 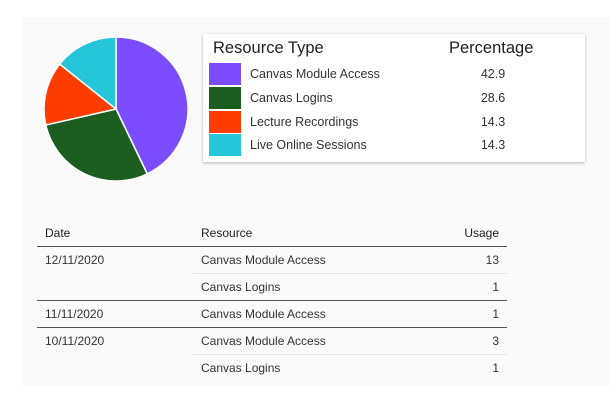 I want to click on legend-row-live-online-sessions: Live Online Sessions 14.3, so click(x=397, y=145).